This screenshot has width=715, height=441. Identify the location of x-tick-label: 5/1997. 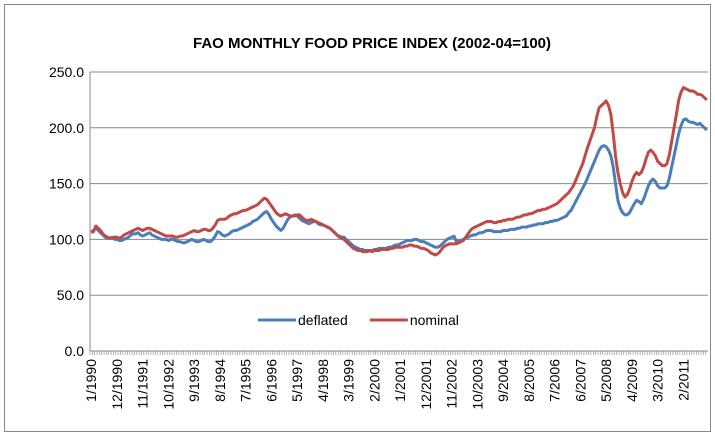
(297, 380).